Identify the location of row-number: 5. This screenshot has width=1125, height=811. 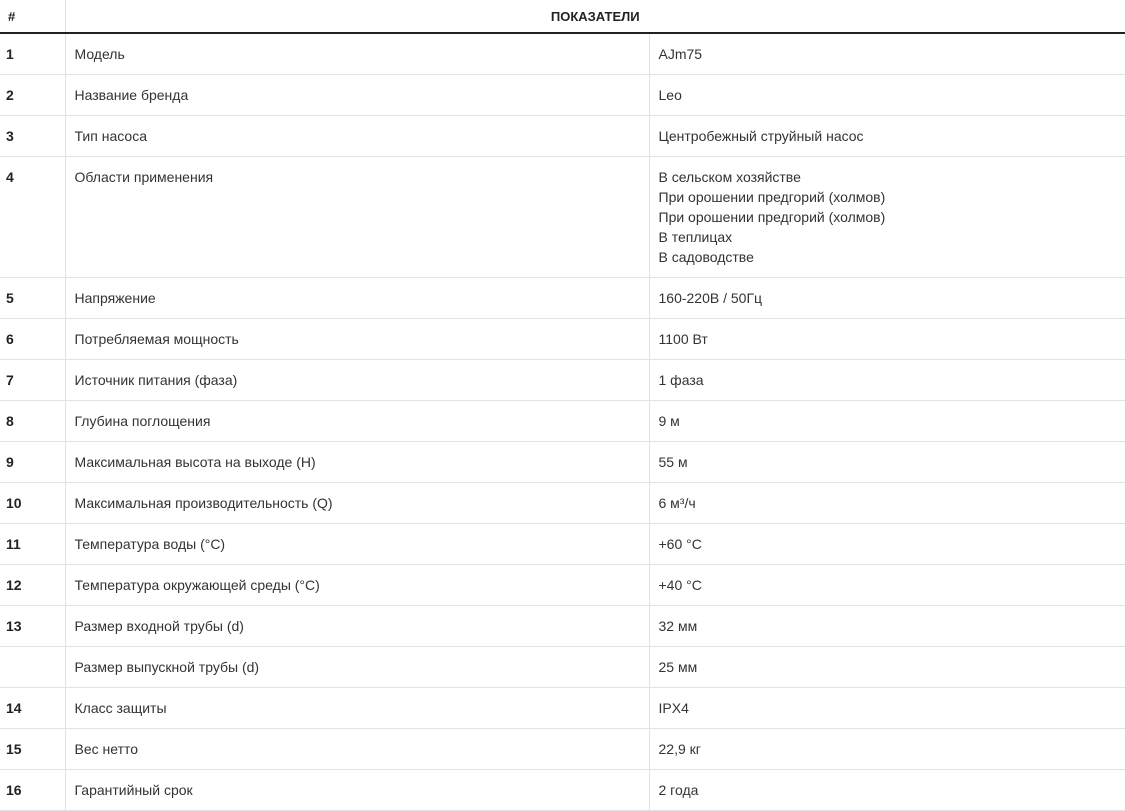
(33, 298).